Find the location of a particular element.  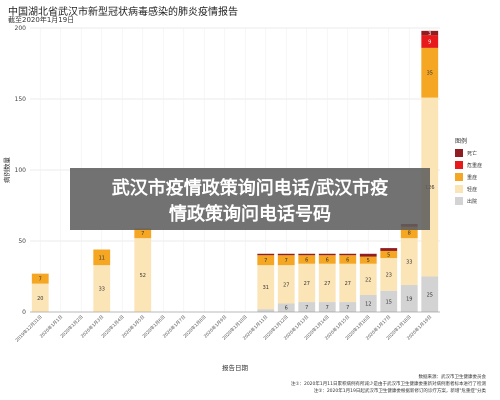

x-axis-title: 报告日期 is located at coordinates (235, 367).